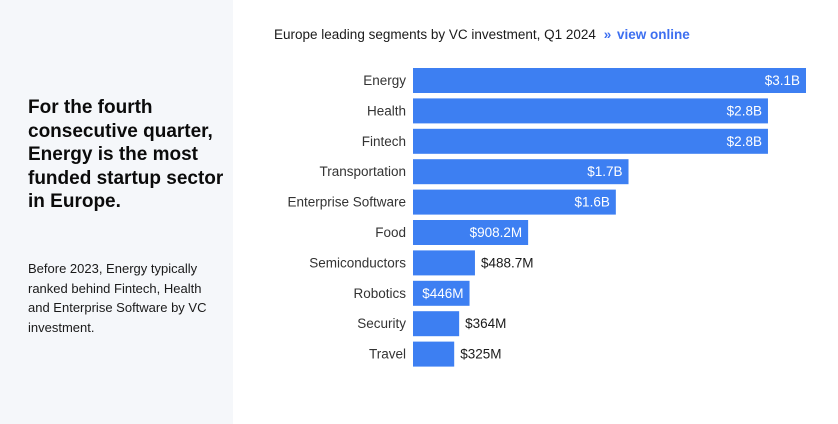 The width and height of the screenshot is (838, 424). What do you see at coordinates (653, 34) in the screenshot?
I see `view-online-link: view online` at bounding box center [653, 34].